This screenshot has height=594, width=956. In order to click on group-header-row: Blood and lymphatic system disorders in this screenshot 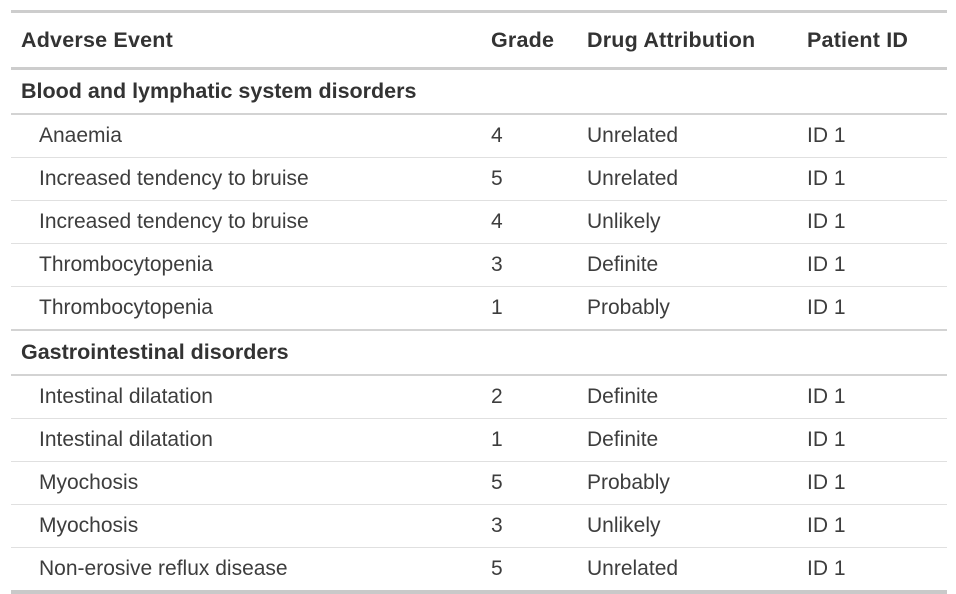, I will do `click(479, 91)`.